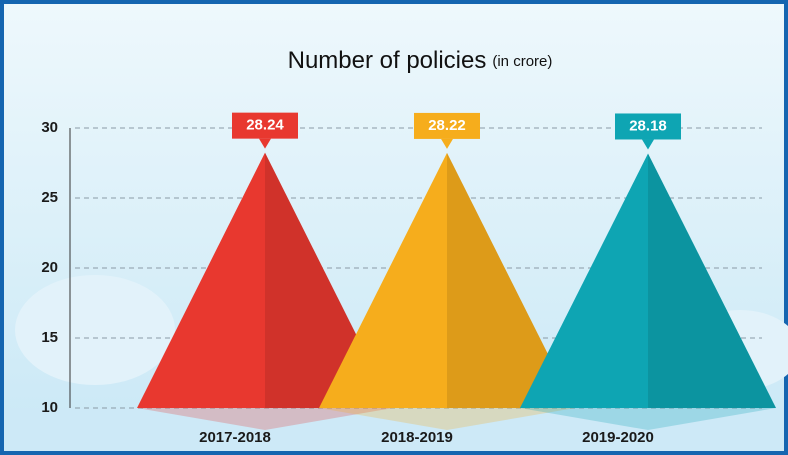 This screenshot has width=788, height=455. I want to click on subtitle: (in crore), so click(522, 61).